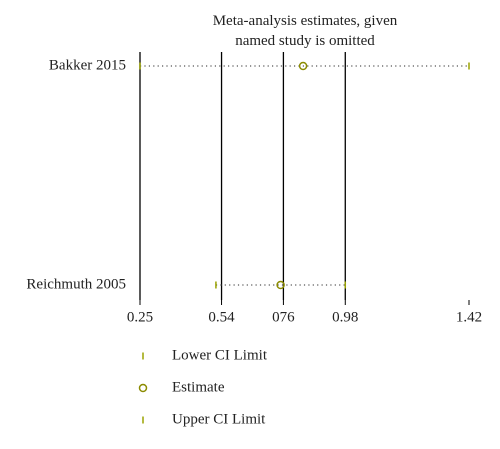 This screenshot has height=449, width=500. I want to click on x-tick-label: 1.42, so click(469, 317).